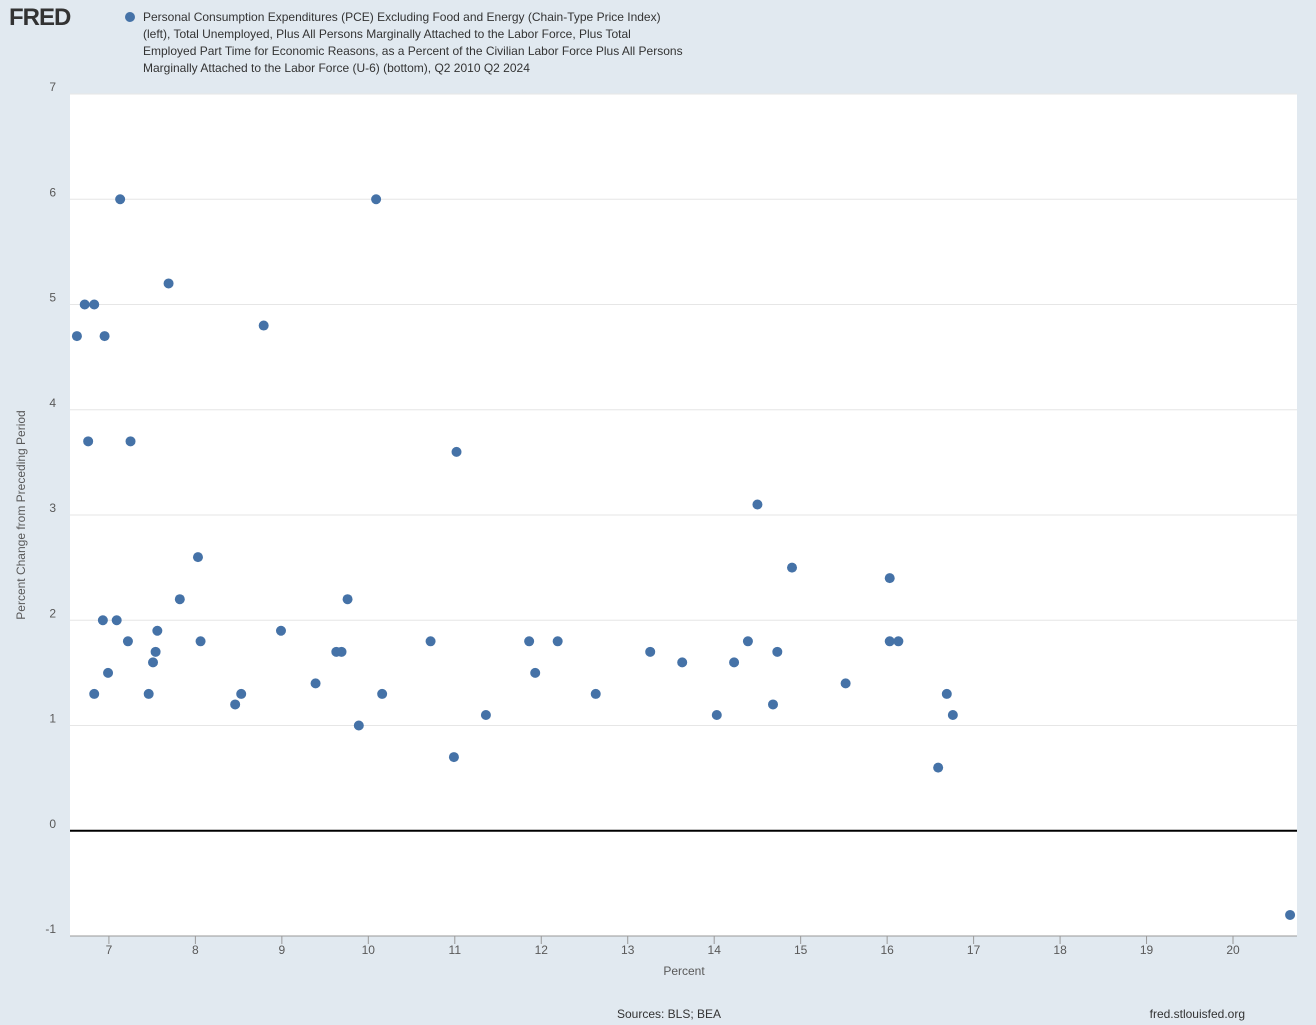 This screenshot has height=1025, width=1316. Describe the element at coordinates (50, 929) in the screenshot. I see `y-tick-label: -1` at that location.